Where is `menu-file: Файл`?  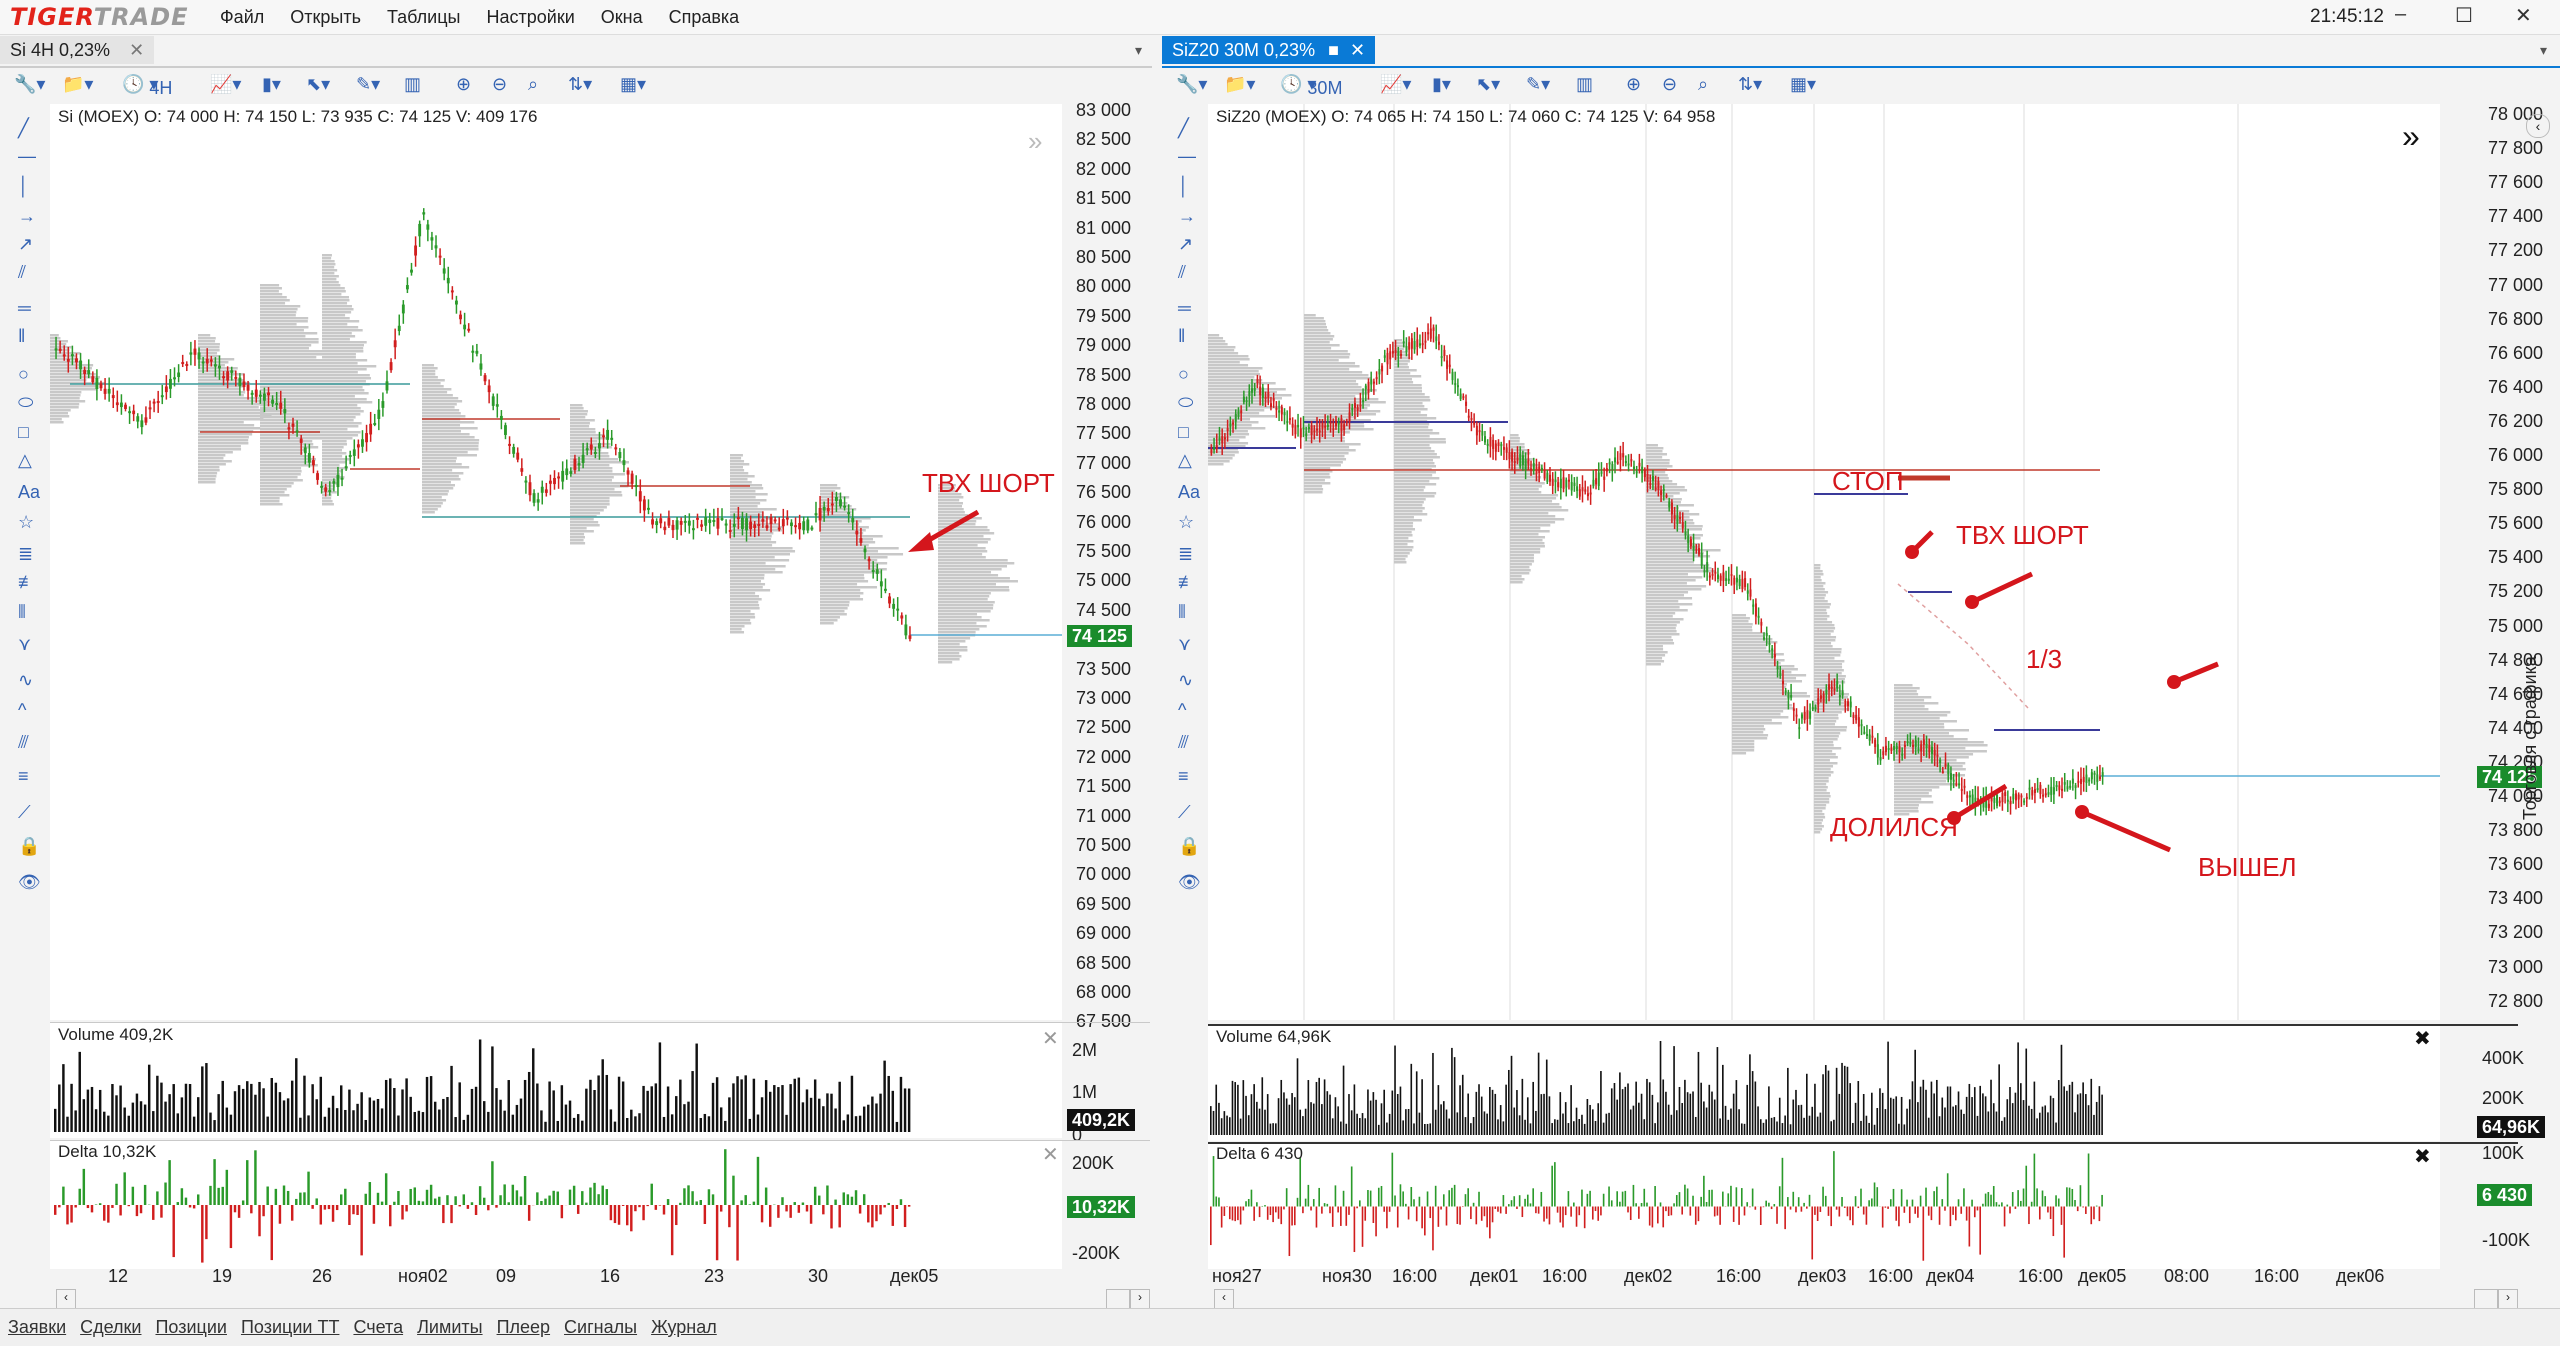
menu-file: Файл is located at coordinates (242, 17).